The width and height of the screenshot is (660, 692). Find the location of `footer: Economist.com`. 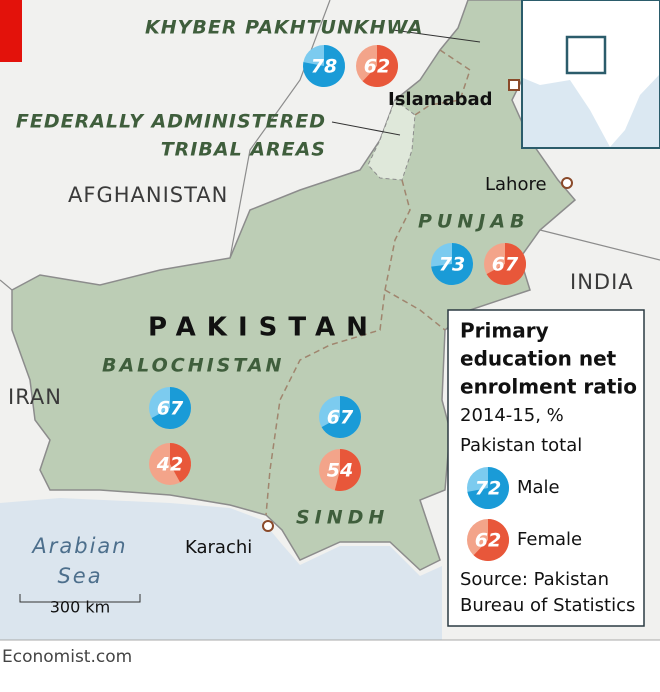

footer: Economist.com is located at coordinates (67, 657).